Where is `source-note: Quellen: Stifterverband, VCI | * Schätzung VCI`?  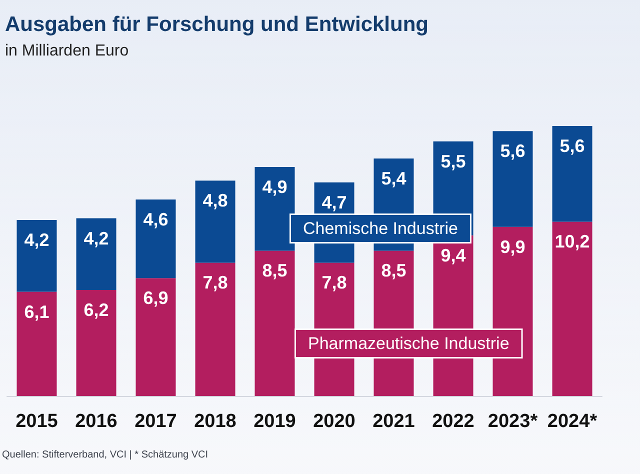 source-note: Quellen: Stifterverband, VCI | * Schätzung VCI is located at coordinates (105, 455).